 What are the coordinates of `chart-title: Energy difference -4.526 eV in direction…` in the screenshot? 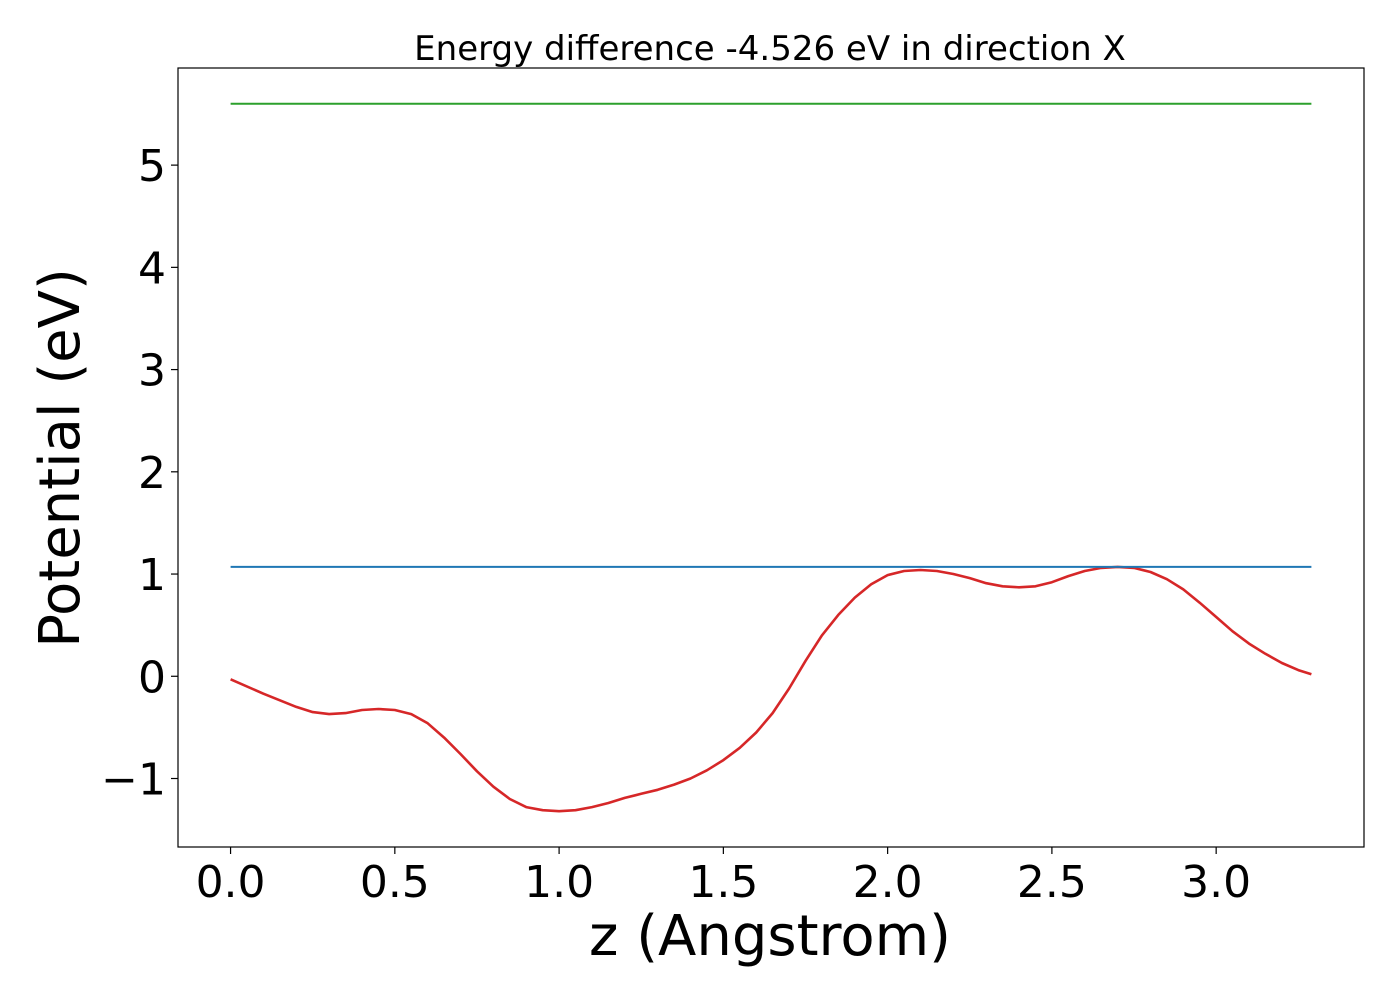 It's located at (770, 49).